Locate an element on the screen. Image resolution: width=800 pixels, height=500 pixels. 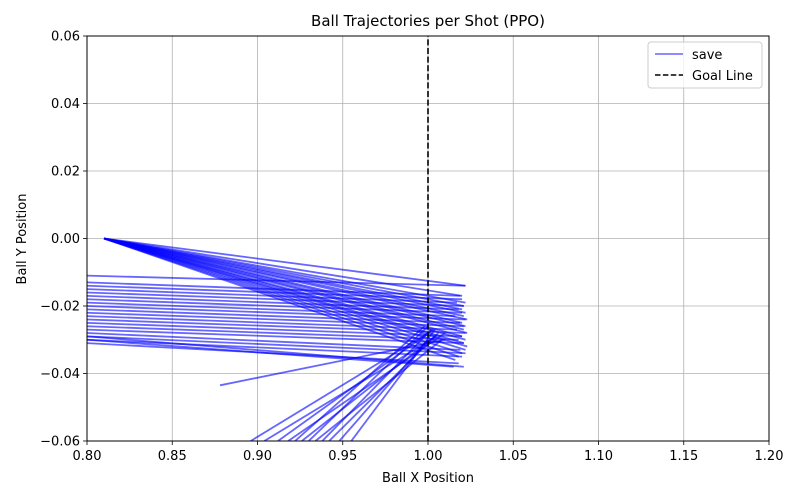
y-axis: −0.06 −0.04 −0.02 0.00 0.02 0.04 0.06 is located at coordinates (63, 240).